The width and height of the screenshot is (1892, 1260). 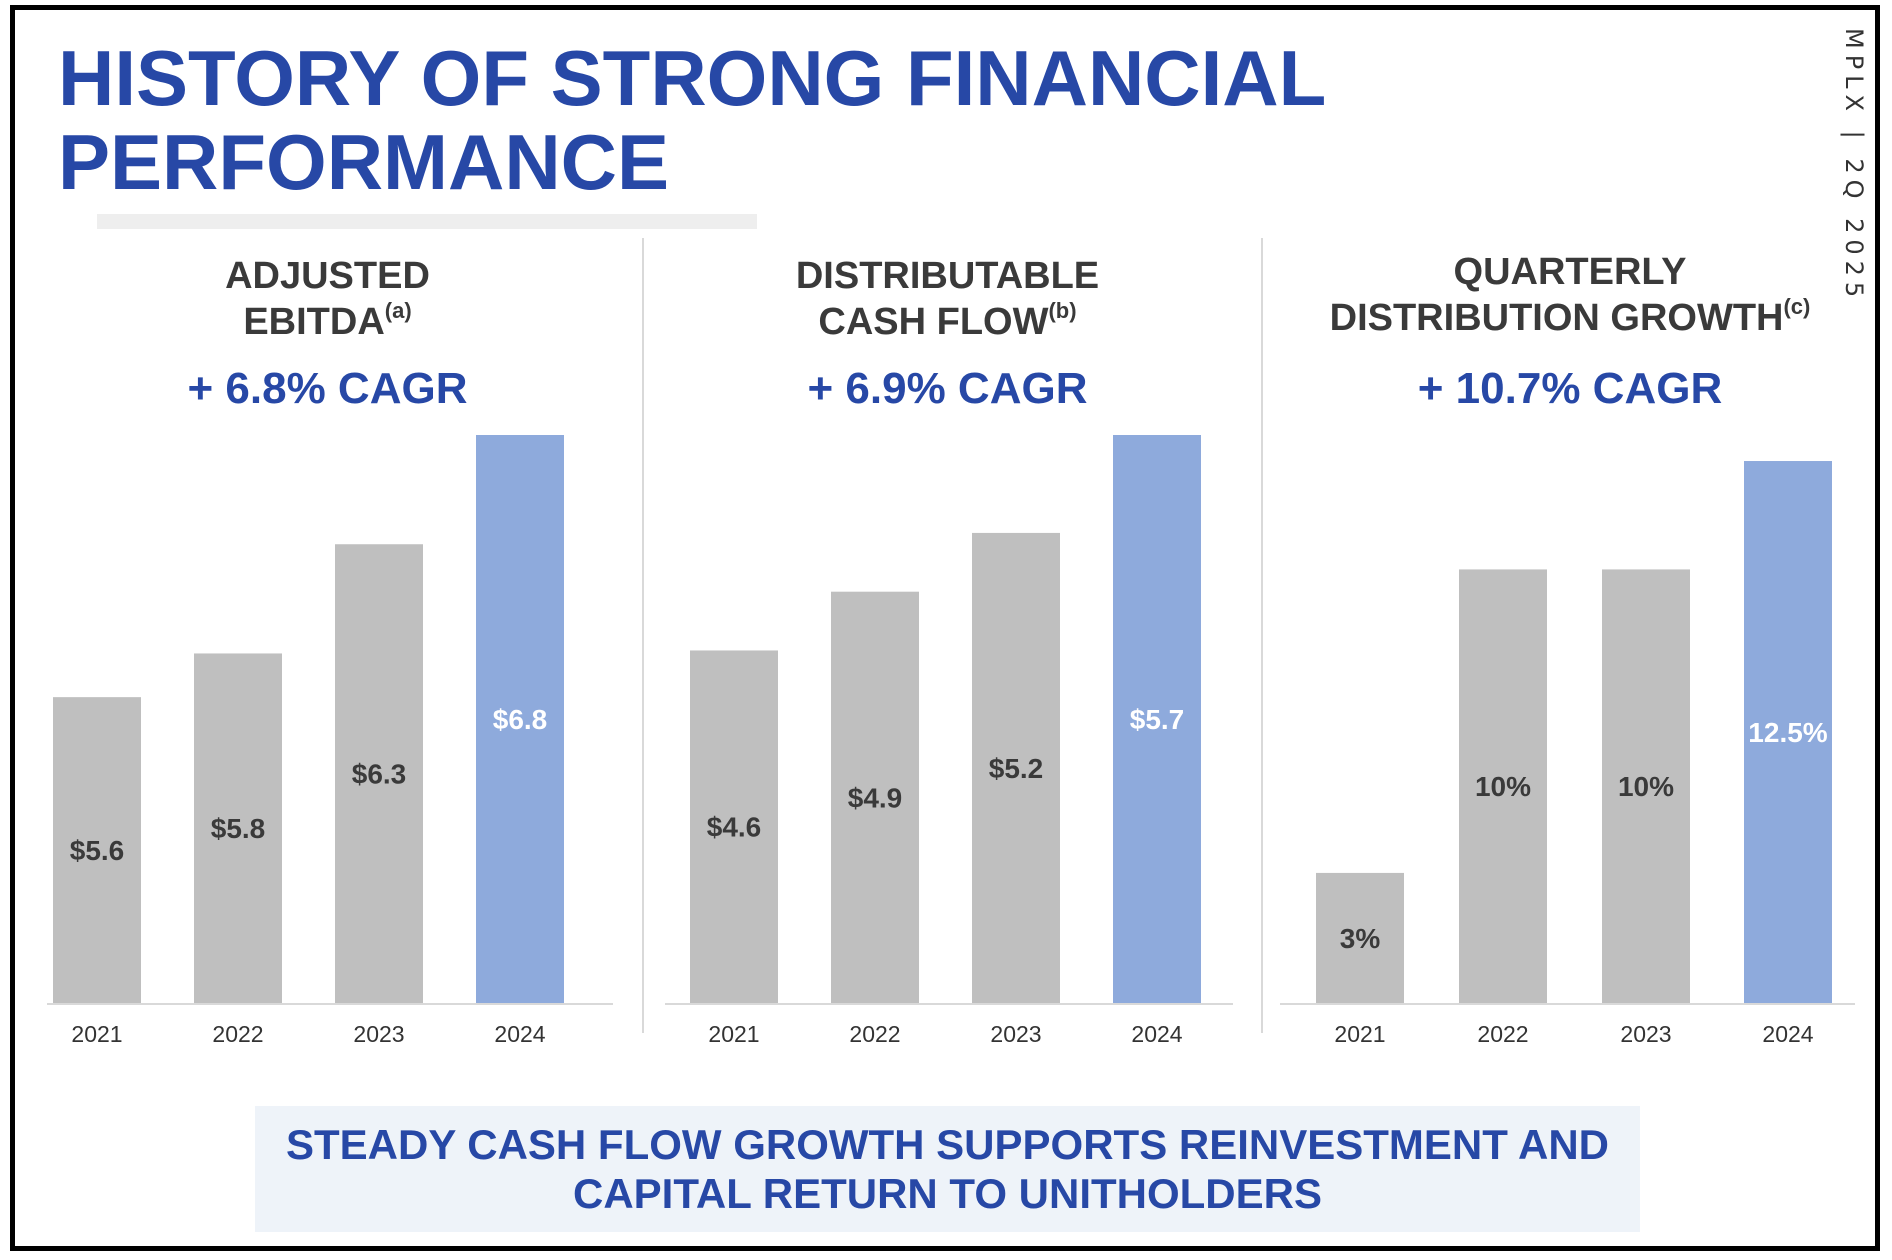 I want to click on data-label-2021: 3%, so click(x=1360, y=938).